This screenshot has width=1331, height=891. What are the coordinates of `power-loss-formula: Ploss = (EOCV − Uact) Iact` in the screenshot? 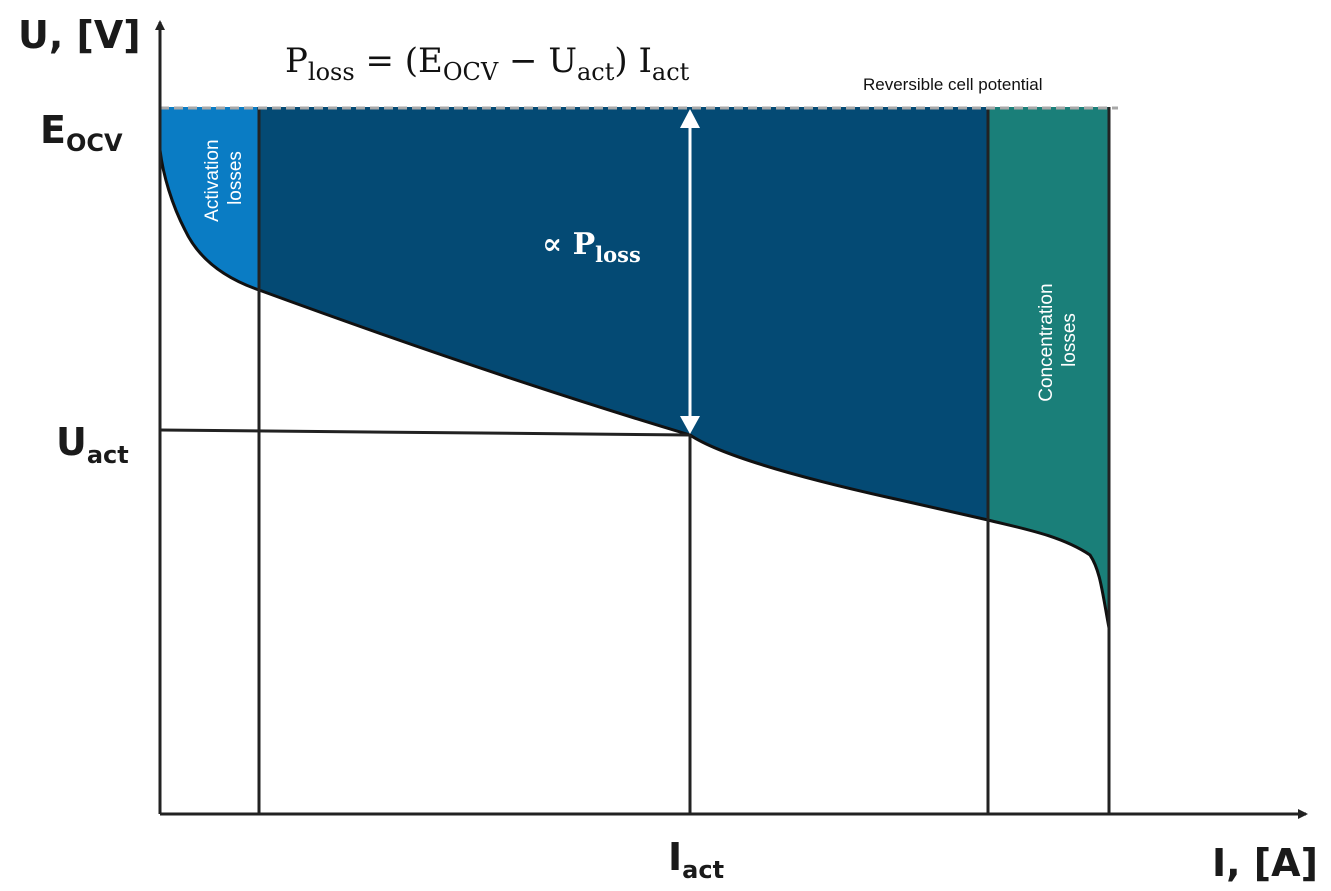 It's located at (487, 63).